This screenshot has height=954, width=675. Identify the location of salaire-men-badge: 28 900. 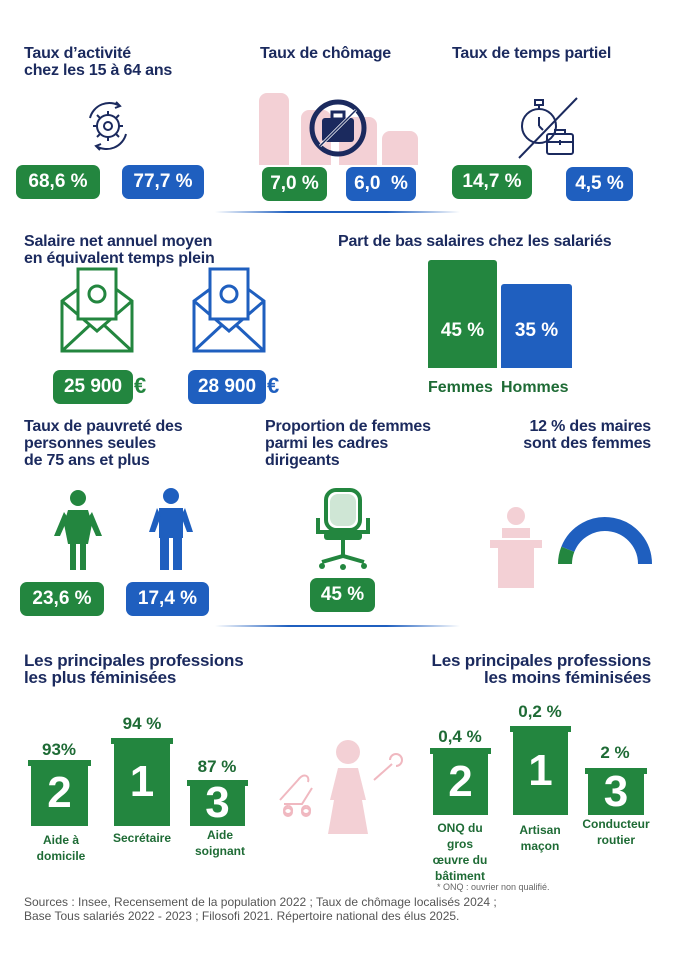
(227, 387).